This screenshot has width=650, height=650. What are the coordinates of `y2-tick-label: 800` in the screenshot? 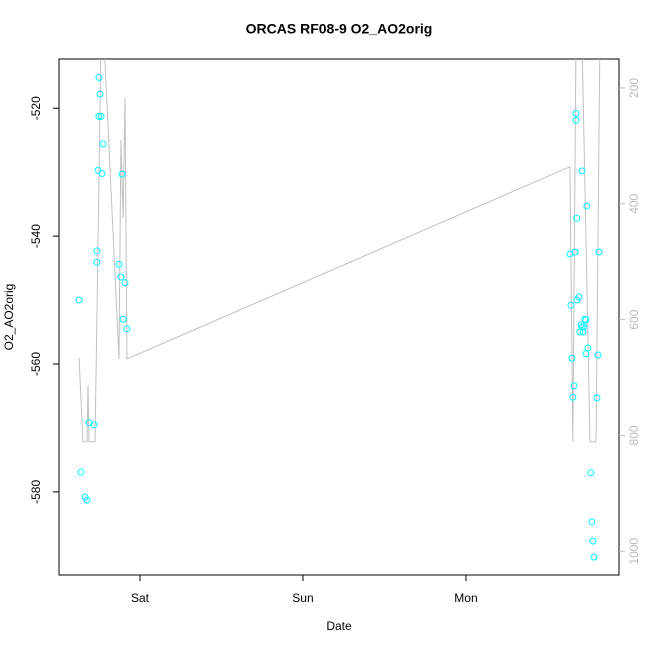 It's located at (634, 435).